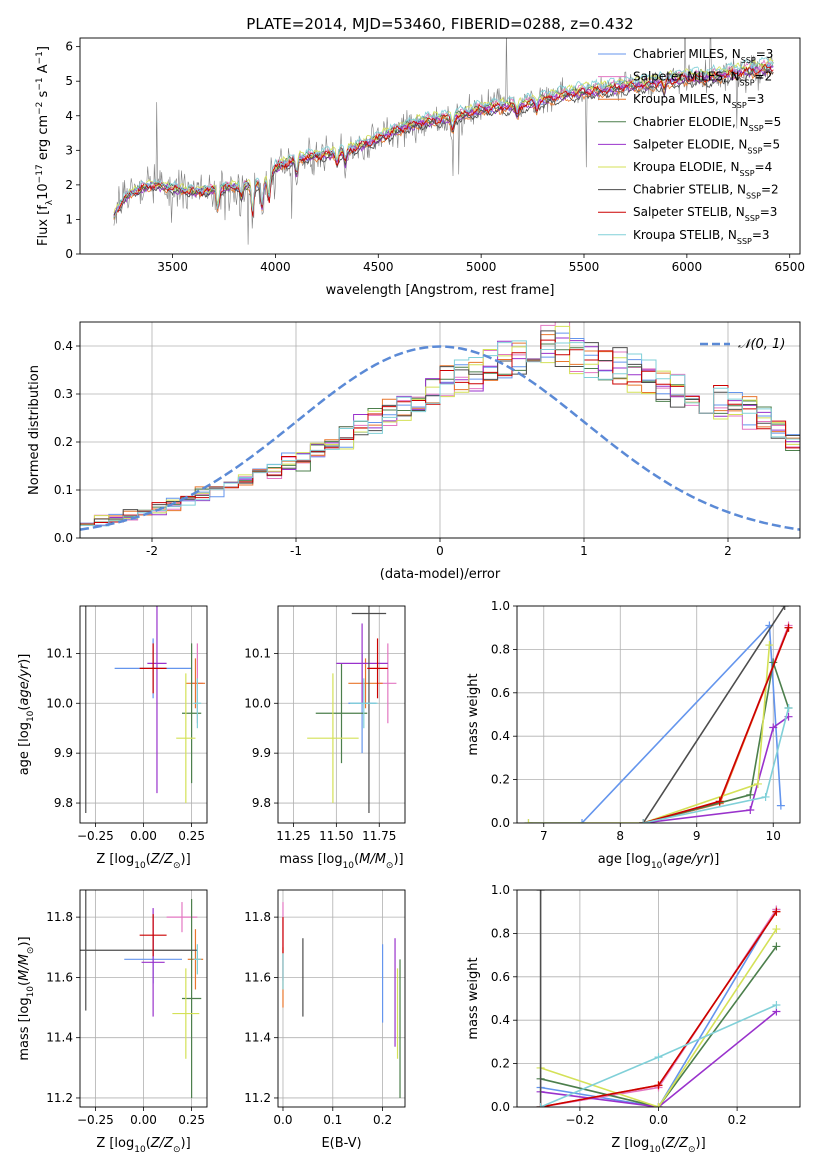 This screenshot has width=819, height=1170. Describe the element at coordinates (95, 836) in the screenshot. I see `x-tick-label: −0.25` at that location.